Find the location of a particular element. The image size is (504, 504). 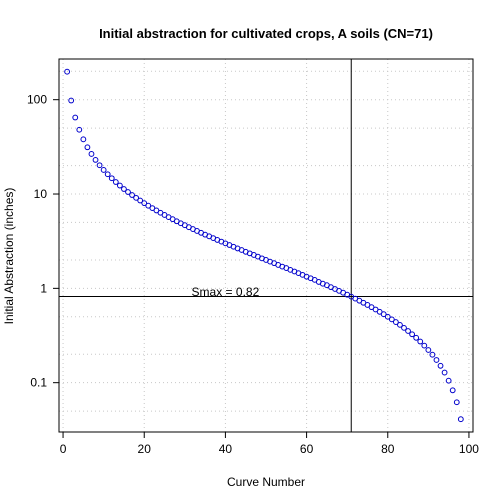

x-tick-label: 100 is located at coordinates (469, 449).